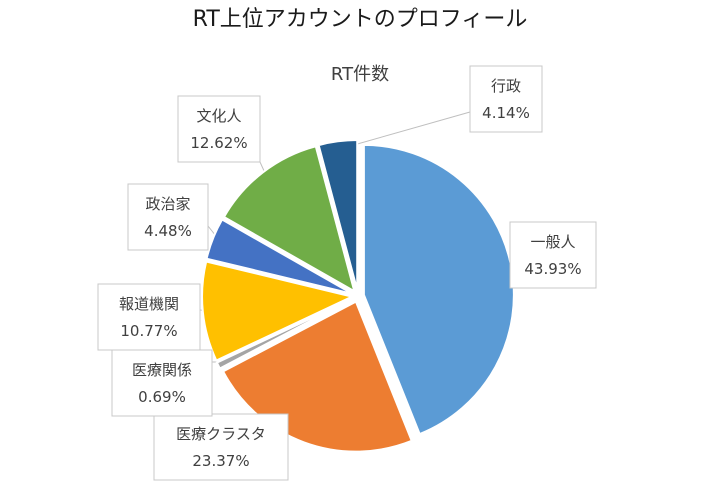  What do you see at coordinates (167, 204) in the screenshot?
I see `data-label-name-4: 政治家` at bounding box center [167, 204].